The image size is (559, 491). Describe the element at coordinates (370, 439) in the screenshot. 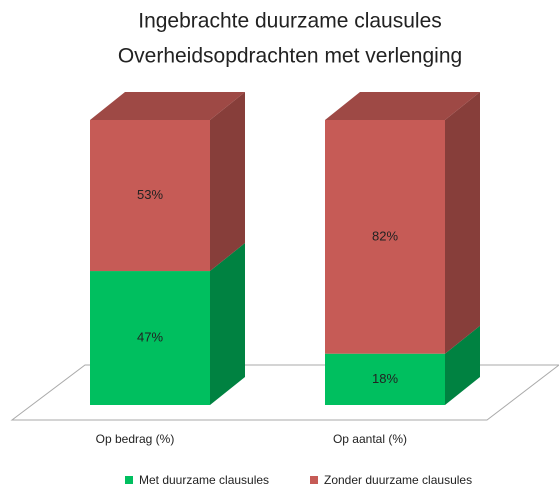

I see `x-tick-label: Op aantal (%)` at that location.